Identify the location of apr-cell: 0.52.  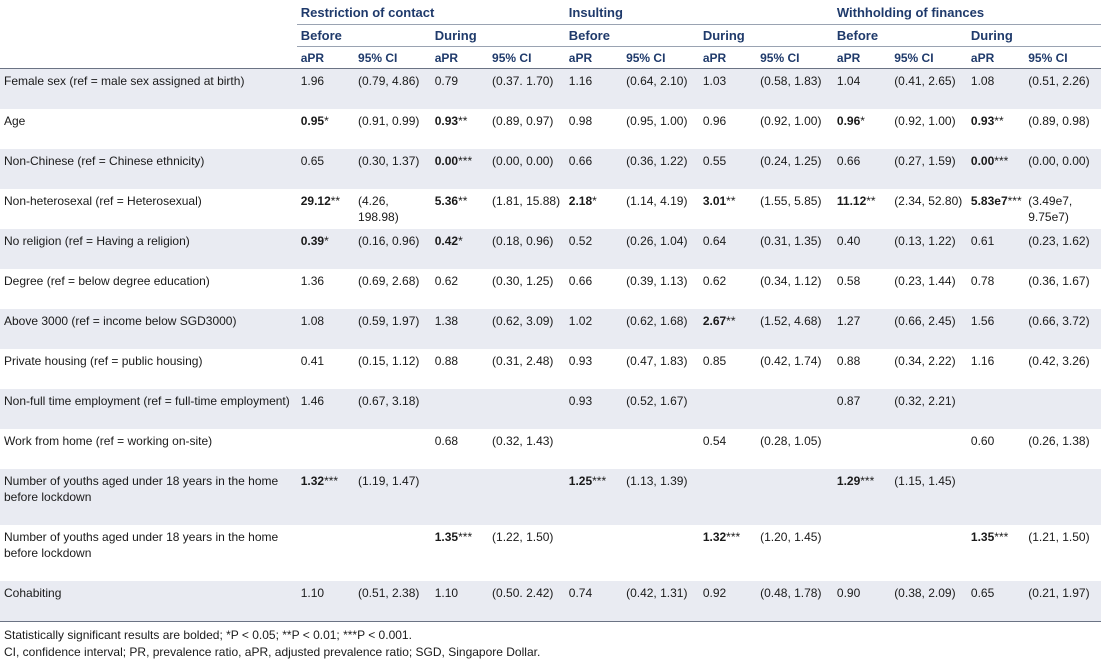
(593, 249).